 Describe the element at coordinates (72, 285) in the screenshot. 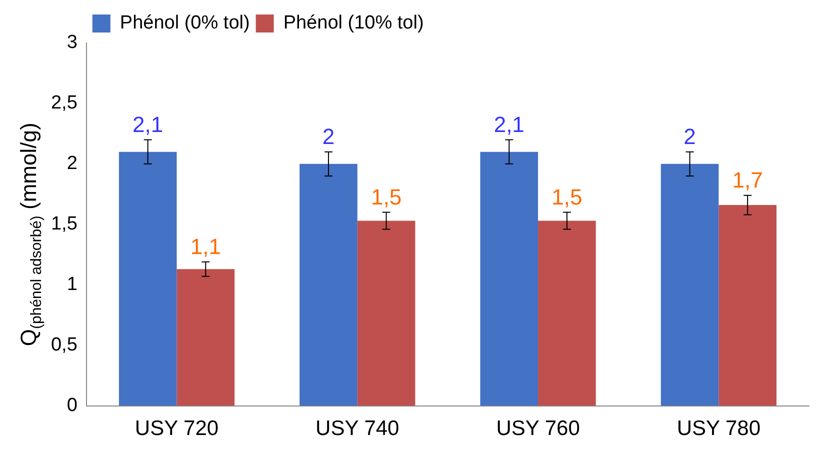

I see `y-tick-label: 1` at that location.